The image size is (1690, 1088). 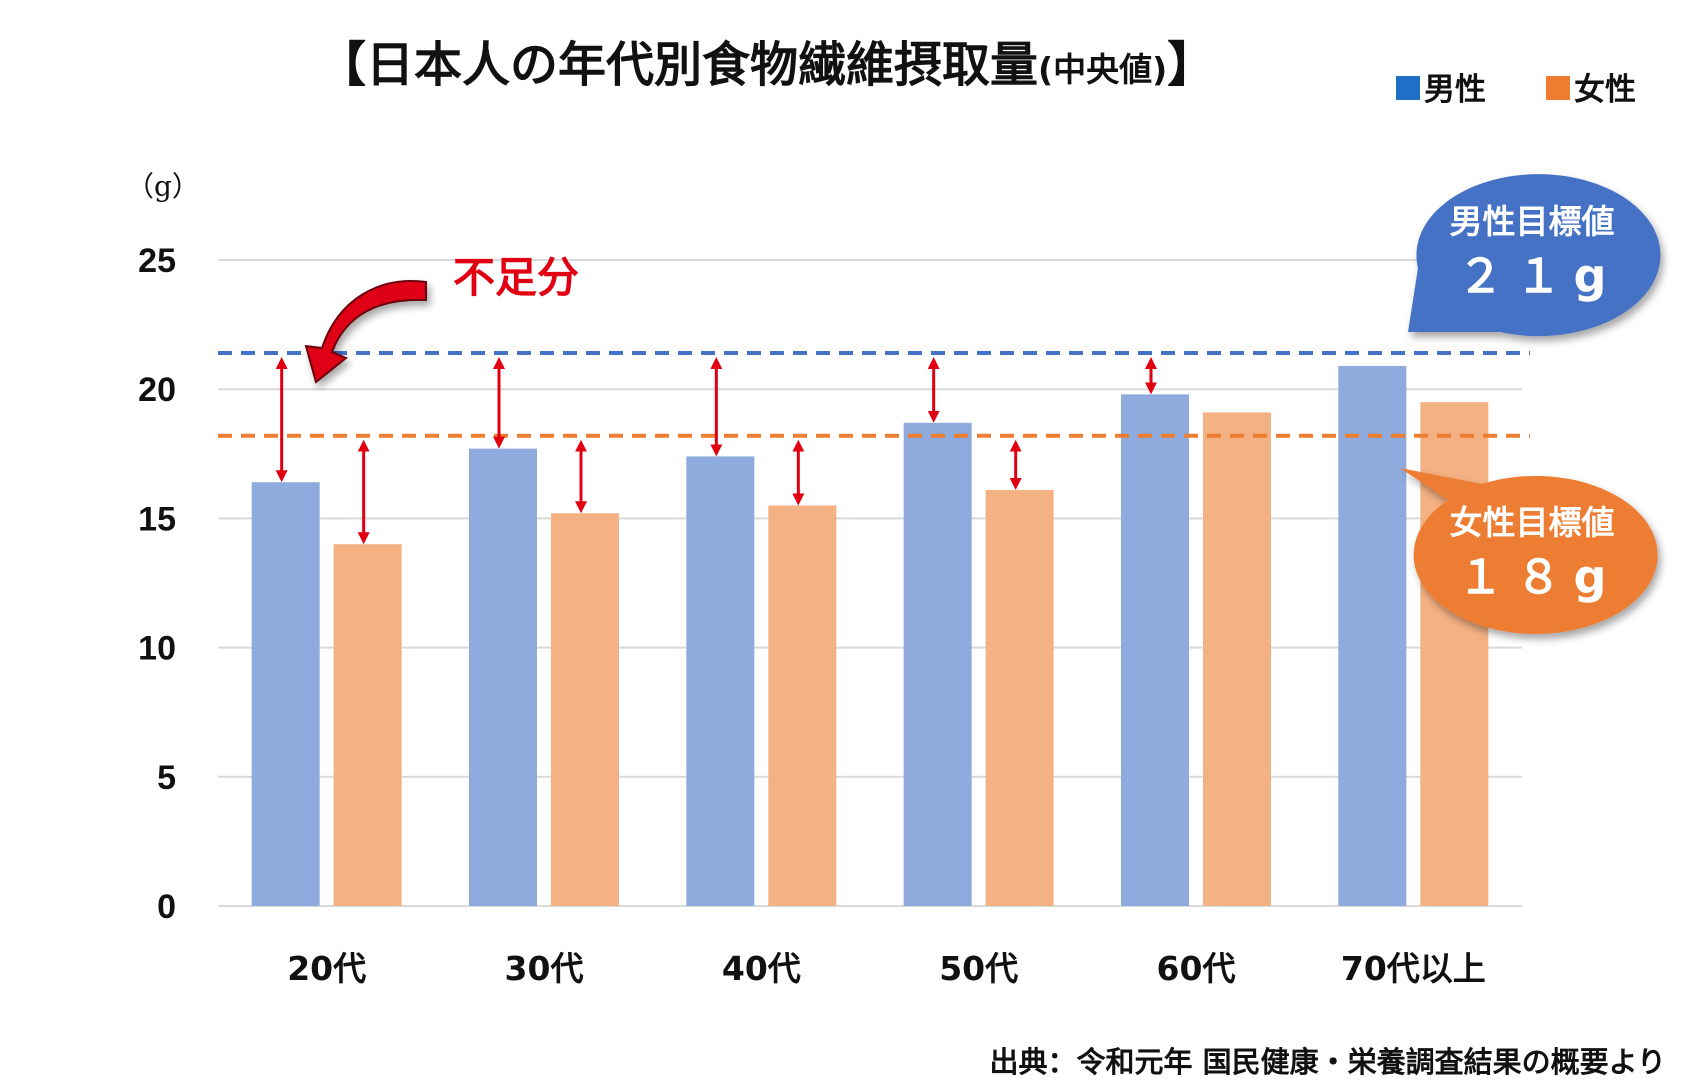 I want to click on legend-swatch-female, so click(x=1558, y=88).